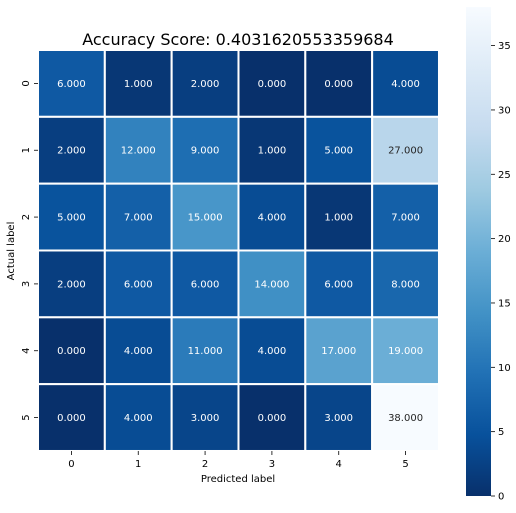 The height and width of the screenshot is (513, 516). Describe the element at coordinates (11, 251) in the screenshot. I see `y-axis-label: Actual label` at that location.